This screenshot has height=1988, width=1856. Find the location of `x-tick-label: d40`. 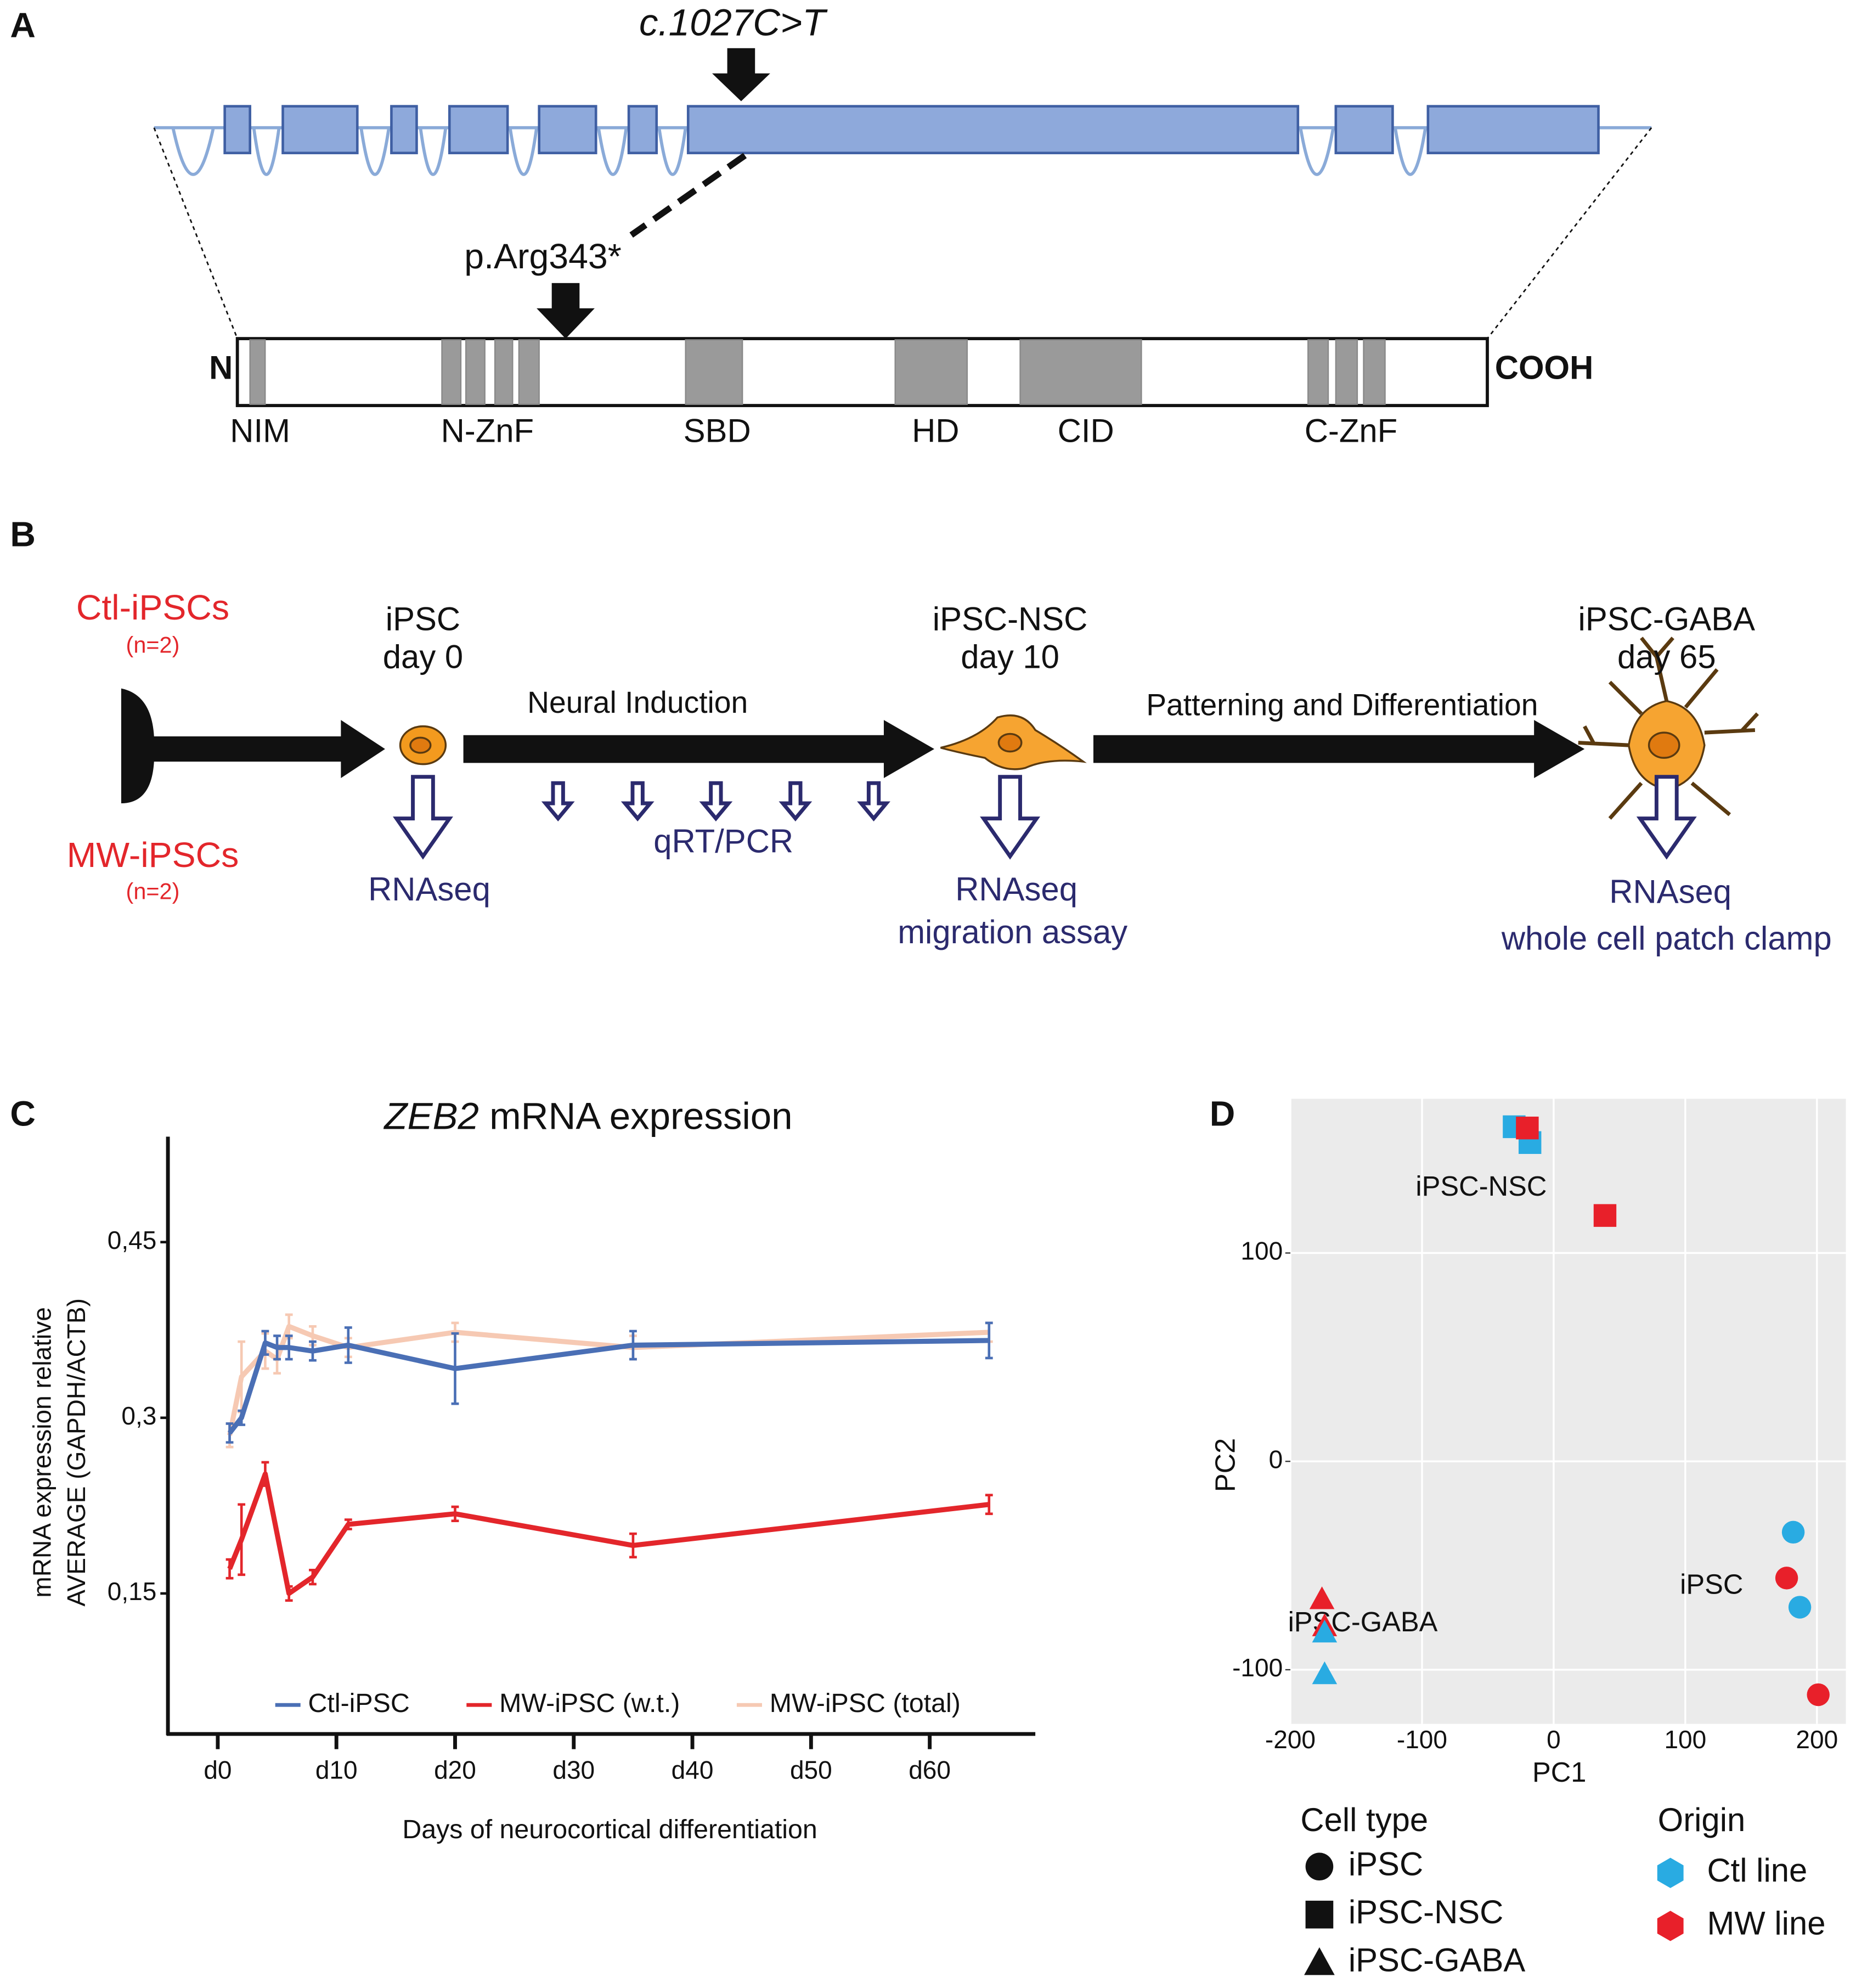

x-tick-label: d40 is located at coordinates (693, 1769).